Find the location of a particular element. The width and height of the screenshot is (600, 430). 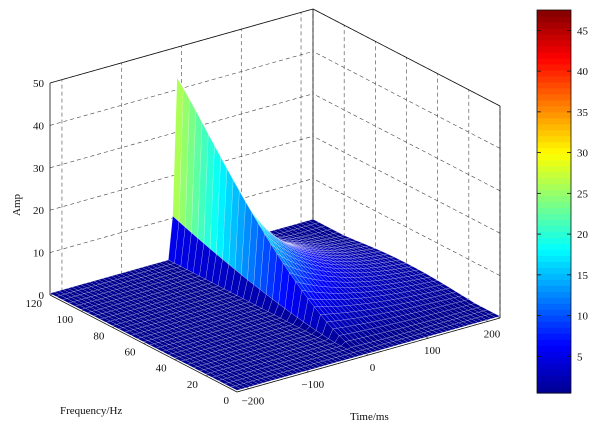

z-tick-label: 20 is located at coordinates (39, 211).